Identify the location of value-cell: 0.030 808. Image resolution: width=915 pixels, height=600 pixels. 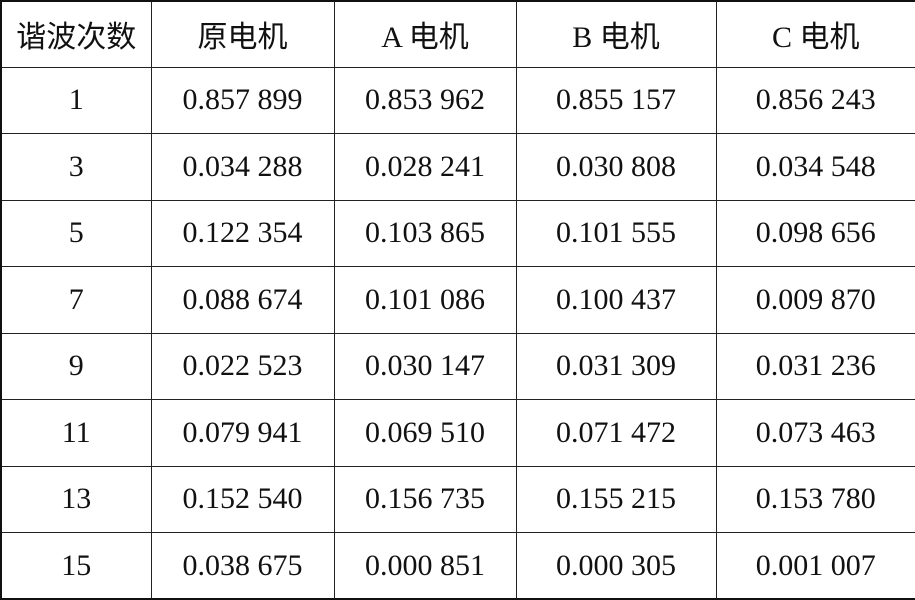
(616, 167).